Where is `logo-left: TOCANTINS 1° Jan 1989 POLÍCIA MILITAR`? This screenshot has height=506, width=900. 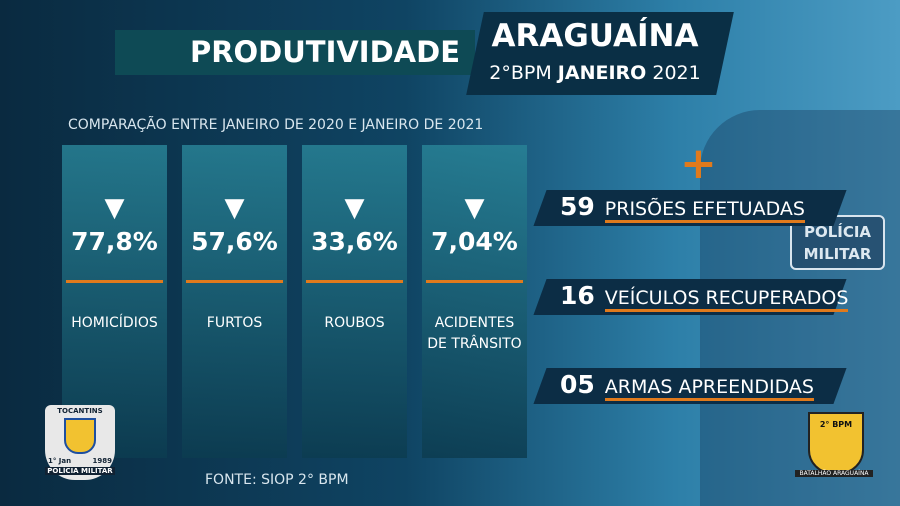
logo-left: TOCANTINS 1° Jan 1989 POLÍCIA MILITAR is located at coordinates (80, 442).